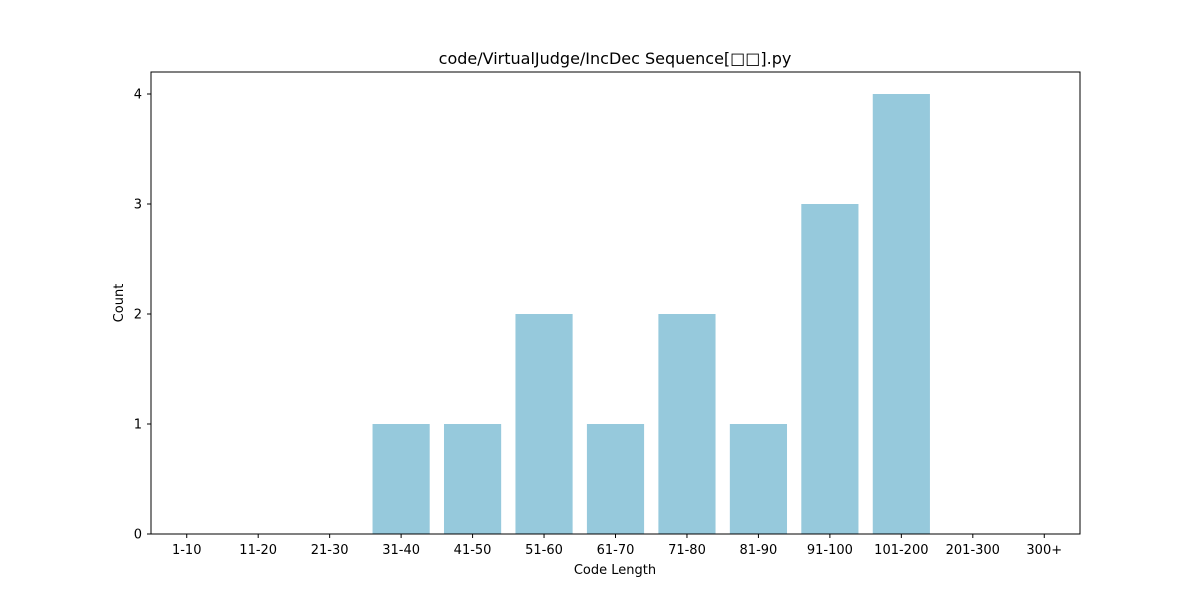 Image resolution: width=1200 pixels, height=600 pixels. What do you see at coordinates (544, 550) in the screenshot?
I see `x-tick-label: 51-60` at bounding box center [544, 550].